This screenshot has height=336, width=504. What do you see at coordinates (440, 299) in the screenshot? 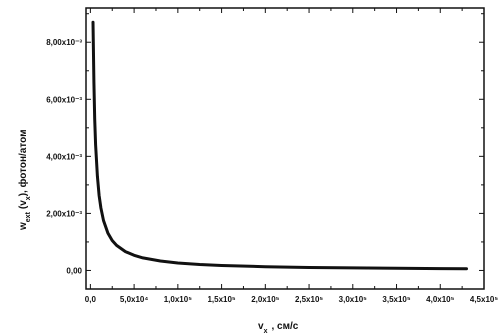
I see `x-tick-label: 4,0x10⁵` at bounding box center [440, 299].